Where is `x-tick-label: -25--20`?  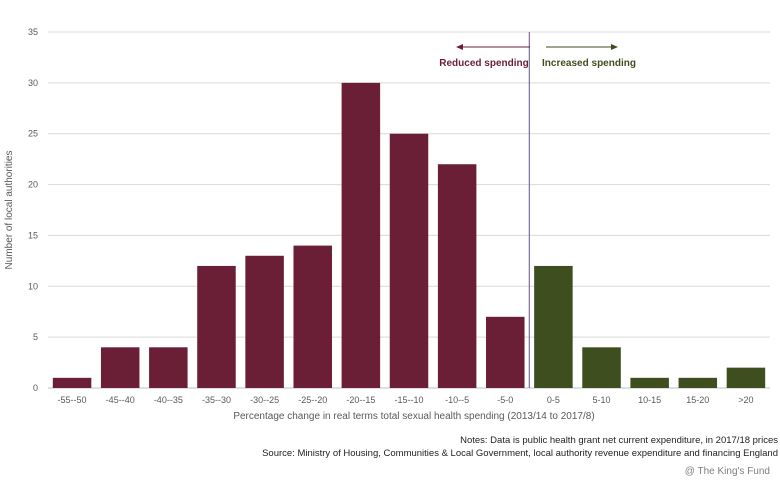 x-tick-label: -25--20 is located at coordinates (312, 400).